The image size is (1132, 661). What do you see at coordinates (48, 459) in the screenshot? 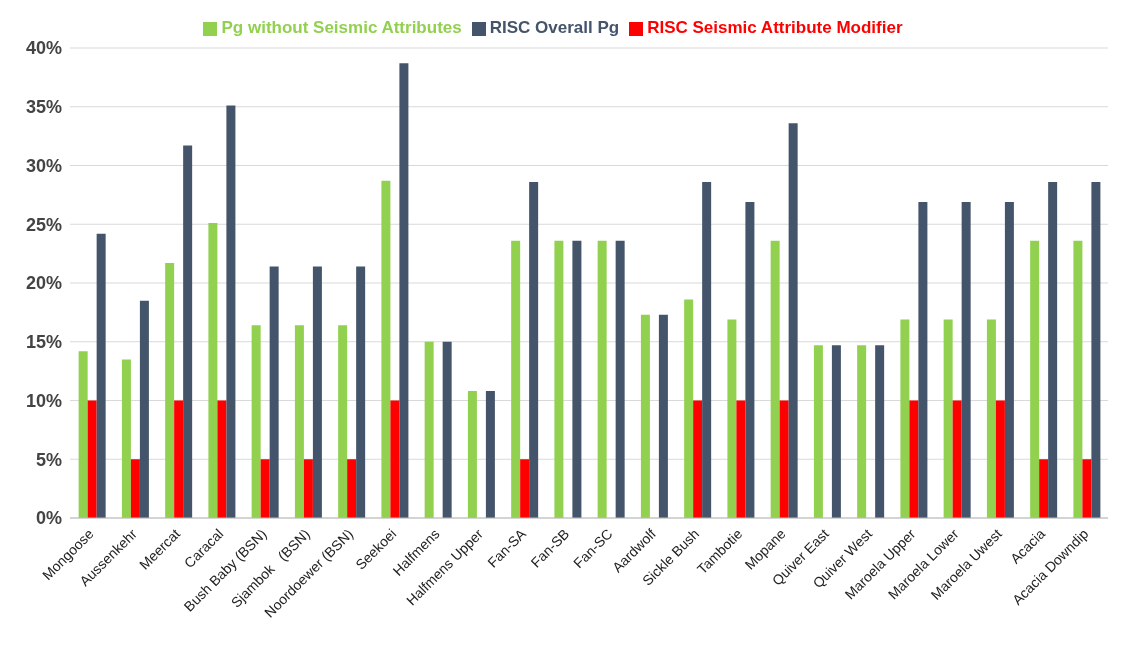
I see `y-tick-label: 5%` at bounding box center [48, 459].